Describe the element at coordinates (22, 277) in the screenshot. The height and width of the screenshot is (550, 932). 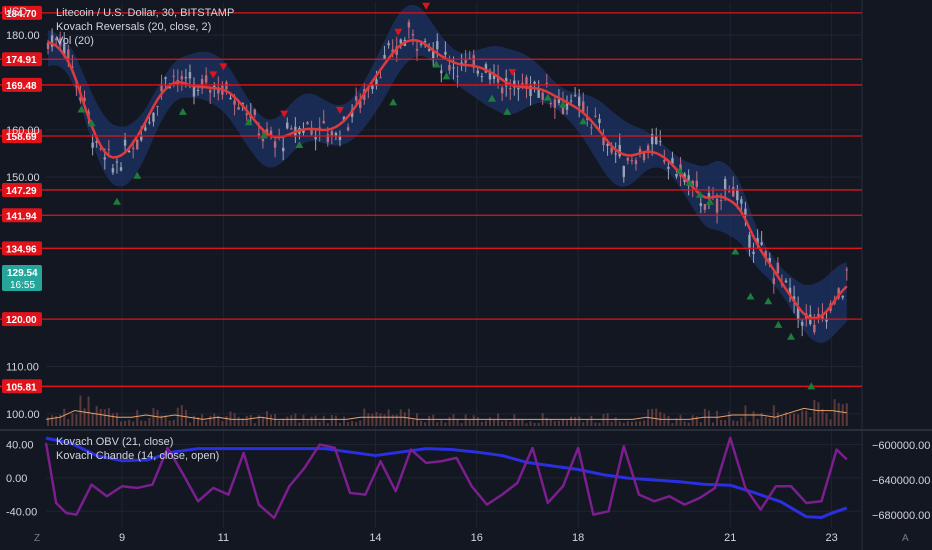
I see `last-price-badge` at that location.